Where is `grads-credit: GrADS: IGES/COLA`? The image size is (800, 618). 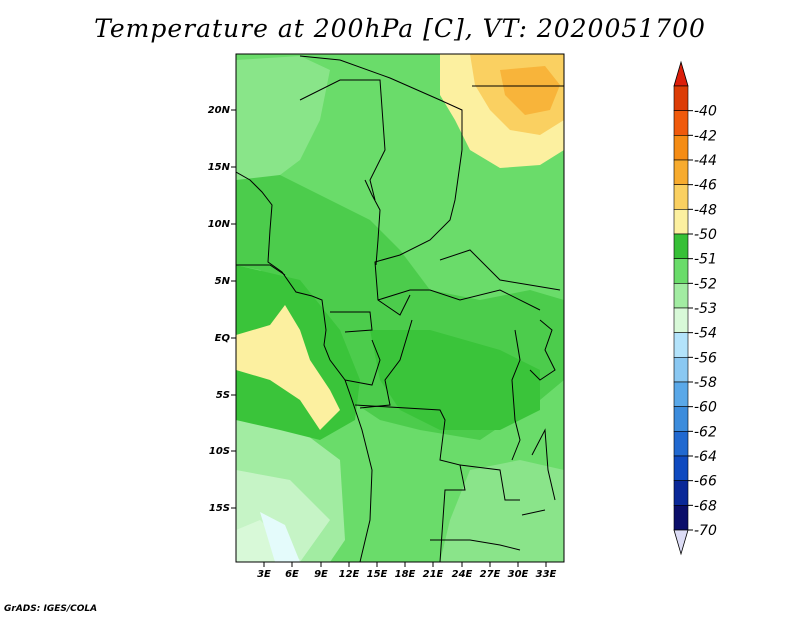
grads-credit: GrADS: IGES/COLA is located at coordinates (51, 609).